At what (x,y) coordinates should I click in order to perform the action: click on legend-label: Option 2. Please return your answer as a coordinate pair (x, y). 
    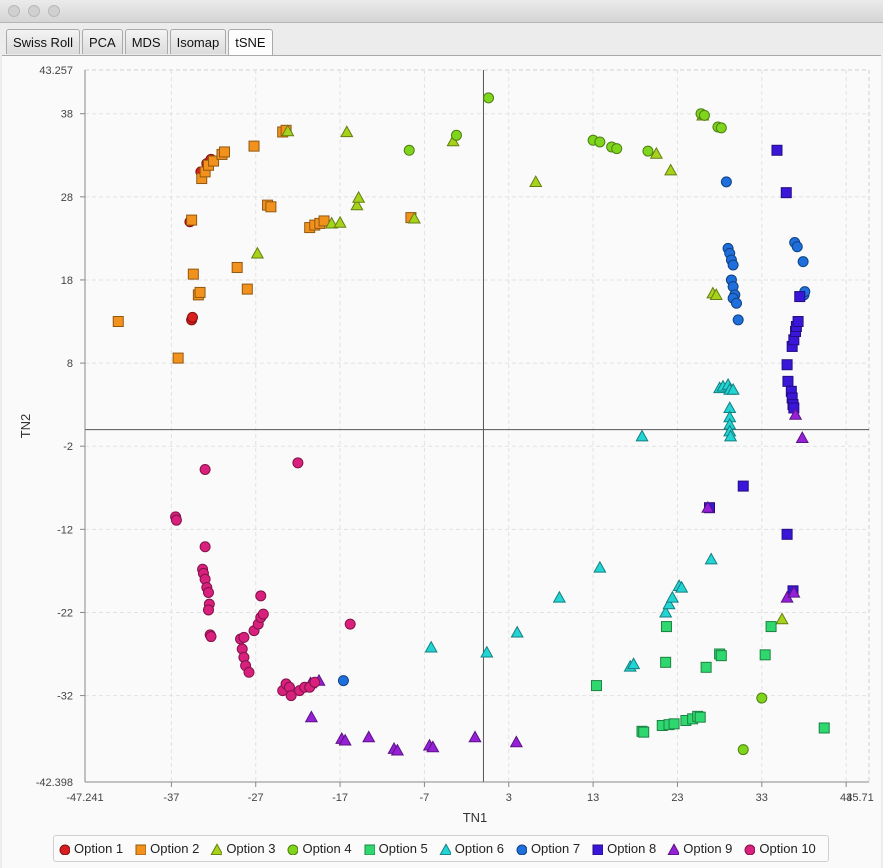
    Looking at the image, I should click on (175, 848).